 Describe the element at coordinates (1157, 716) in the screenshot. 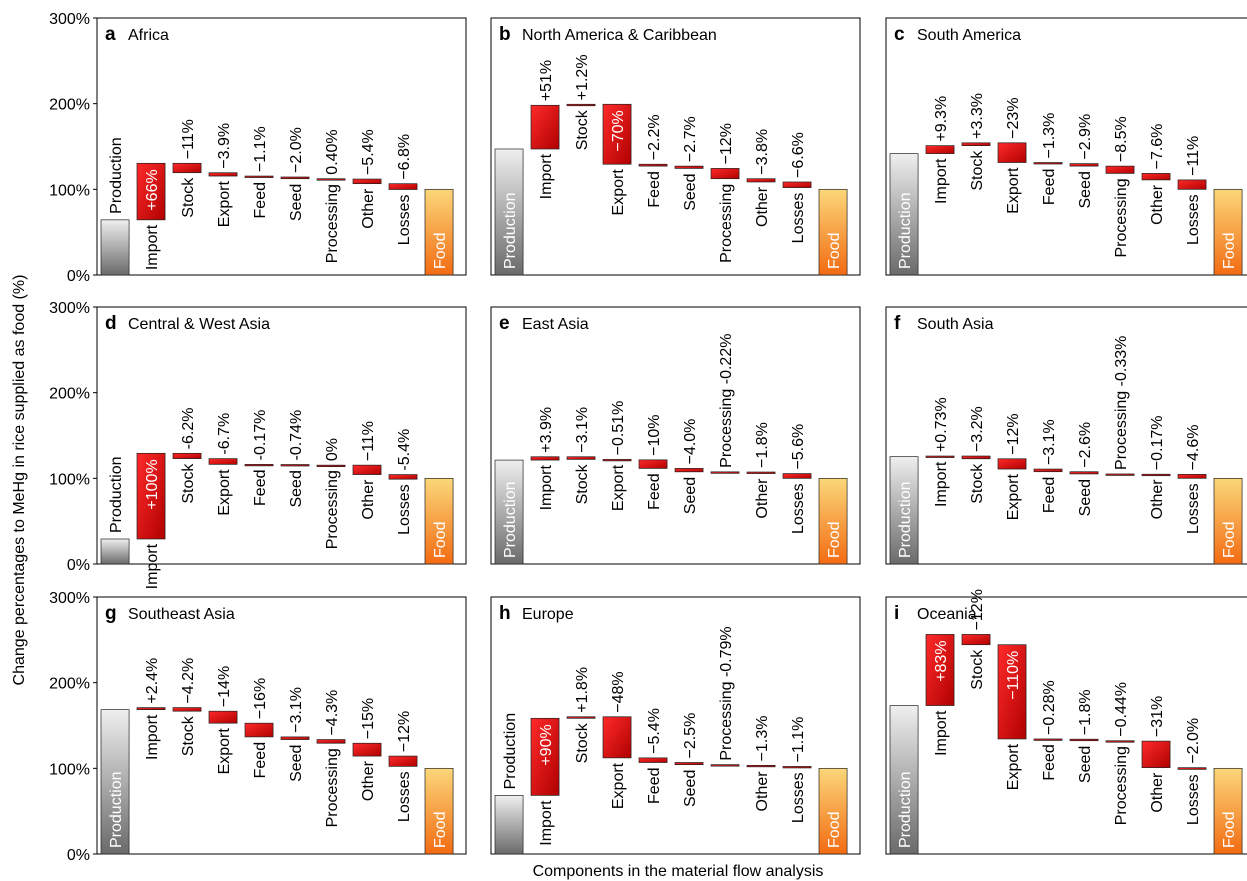

I see `value-label: −31%` at that location.